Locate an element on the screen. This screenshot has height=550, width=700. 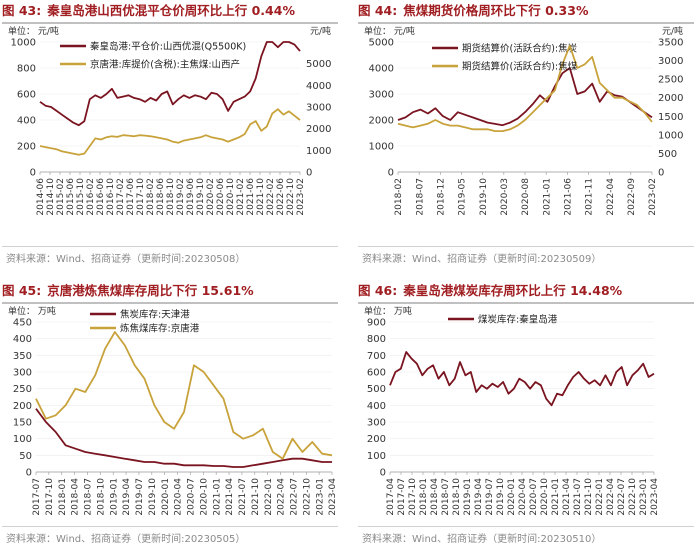
legend-label: 秦皇岛港:平仓价:山西优混(Q5500K) is located at coordinates (168, 47).